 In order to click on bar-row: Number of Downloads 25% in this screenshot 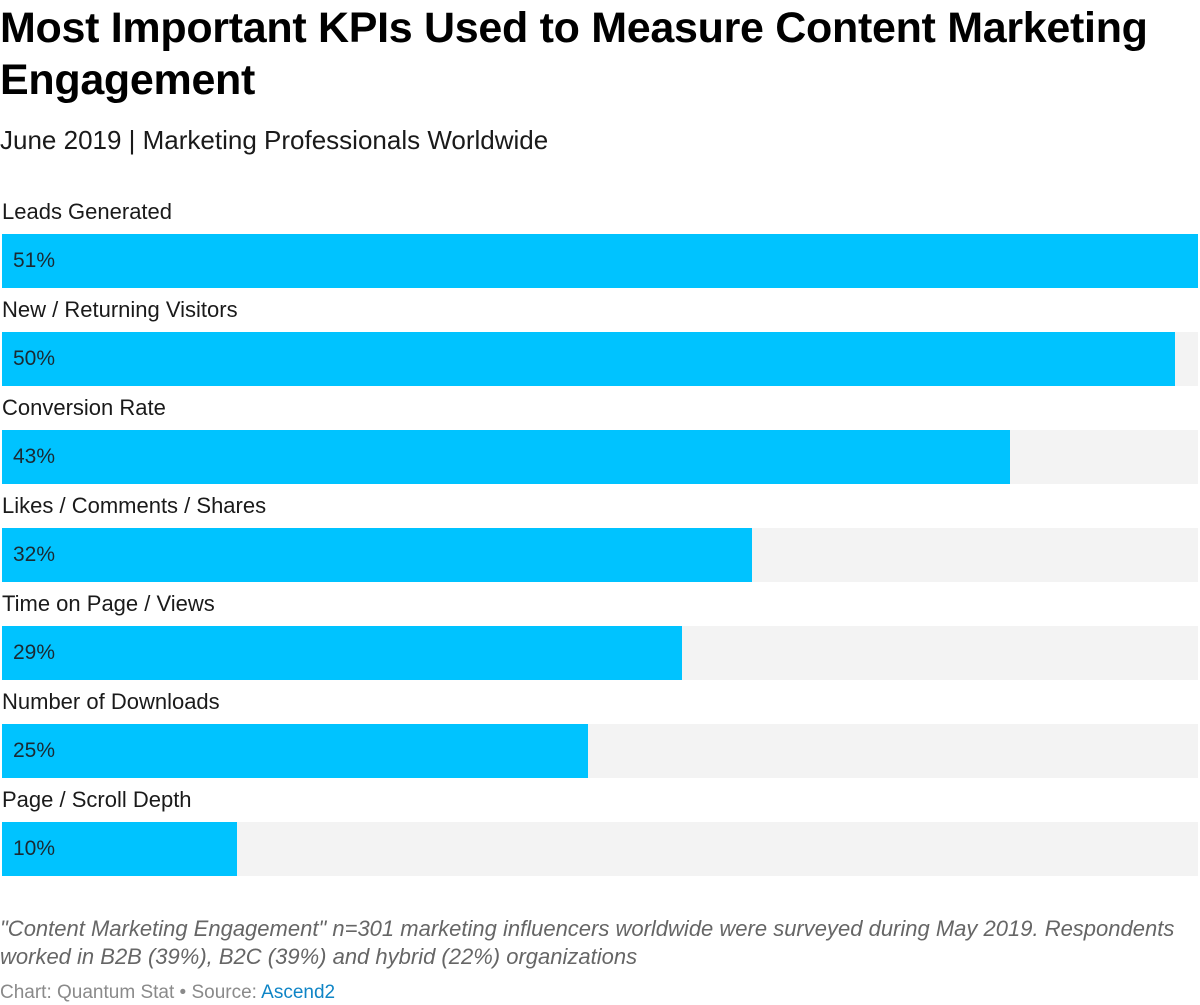, I will do `click(600, 735)`.